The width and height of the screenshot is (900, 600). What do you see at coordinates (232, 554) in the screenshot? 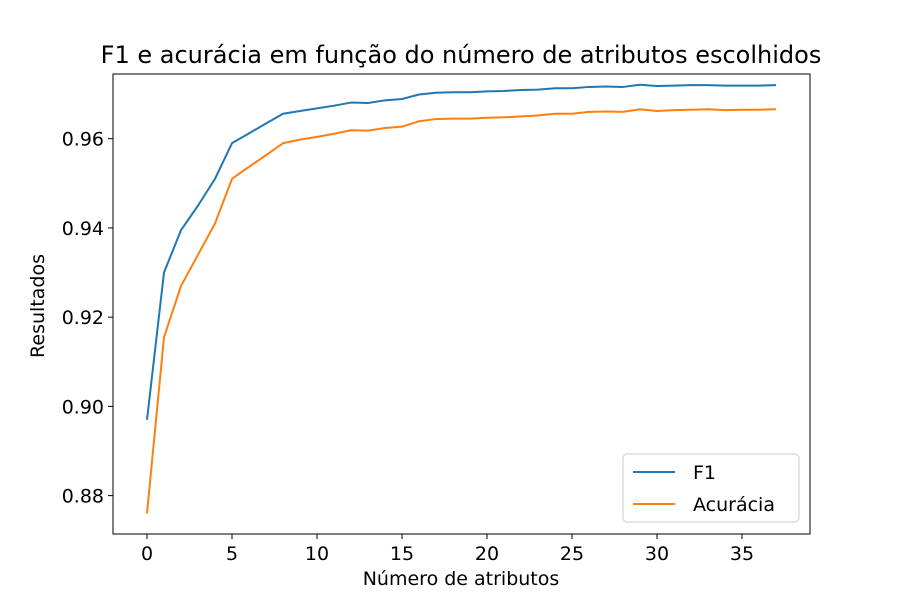
I see `x-tick-label: 5` at bounding box center [232, 554].